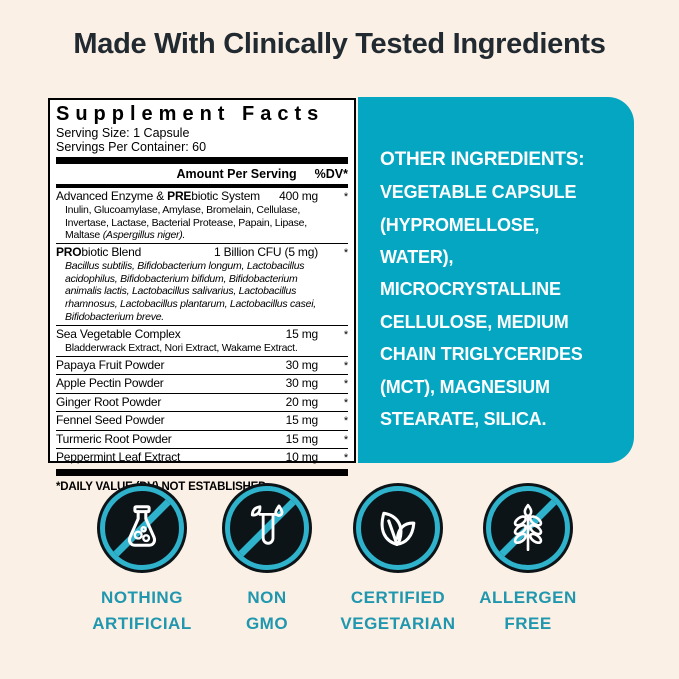 The width and height of the screenshot is (679, 679). I want to click on badge-label: CERTIFIED VEGETARIAN, so click(398, 610).